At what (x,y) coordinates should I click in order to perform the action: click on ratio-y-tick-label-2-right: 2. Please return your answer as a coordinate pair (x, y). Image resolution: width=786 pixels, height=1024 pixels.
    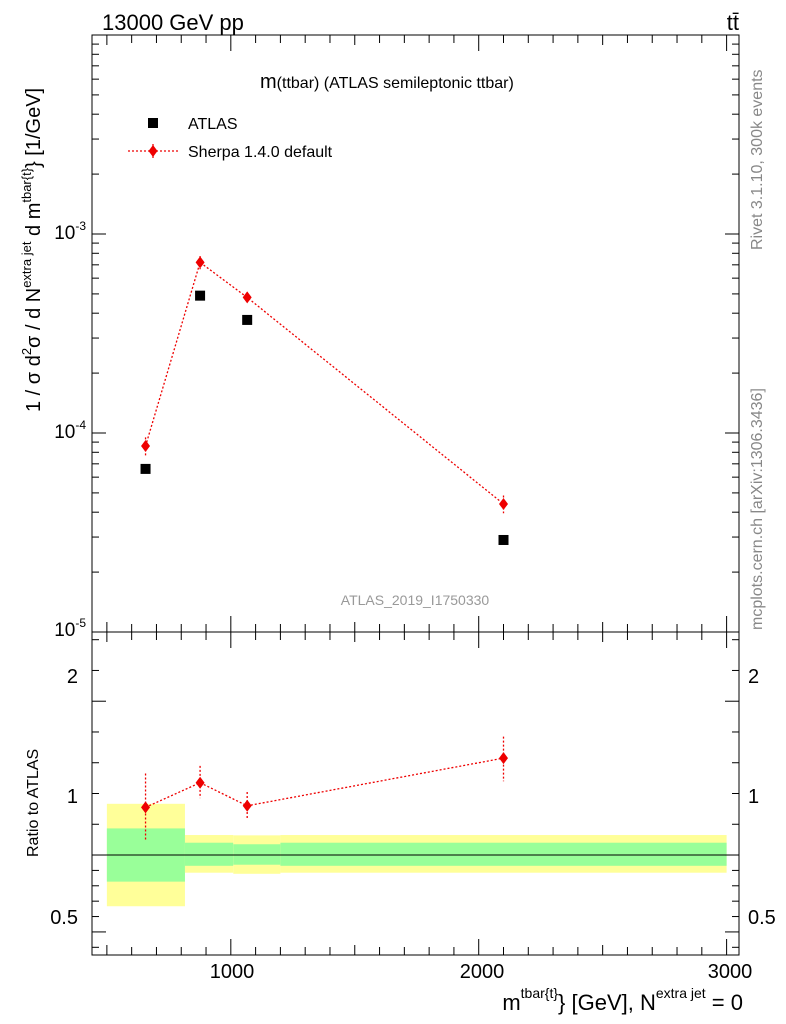
    Looking at the image, I should click on (753, 677).